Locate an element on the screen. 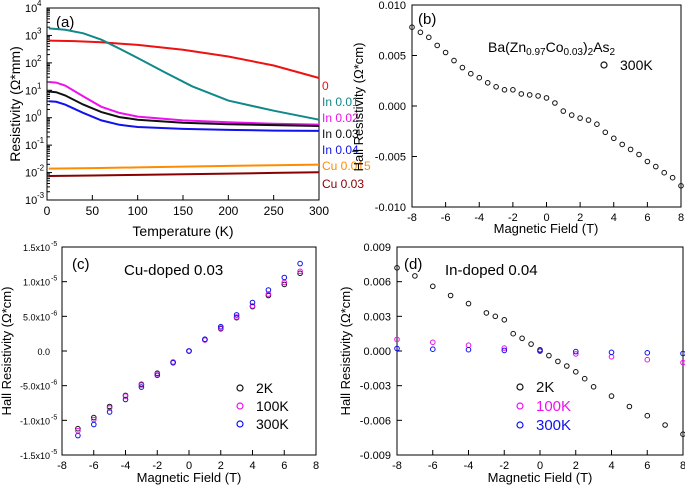 Image resolution: width=685 pixels, height=491 pixels. panel-a-ytick-exp: -3 is located at coordinates (41, 195).